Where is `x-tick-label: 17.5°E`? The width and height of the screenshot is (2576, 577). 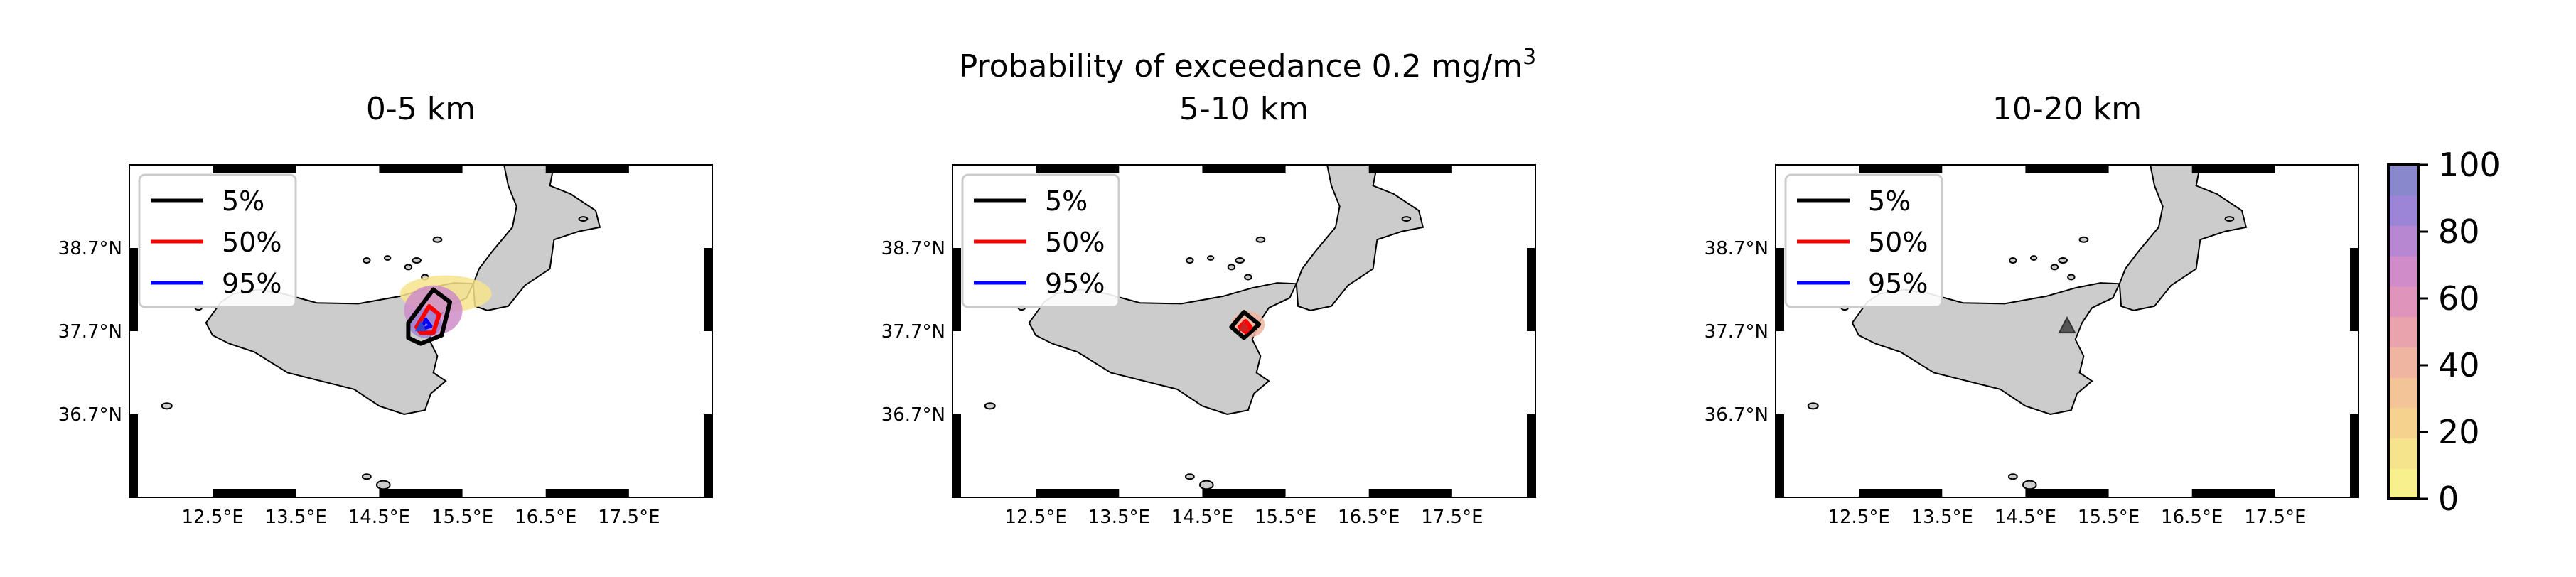 x-tick-label: 17.5°E is located at coordinates (629, 517).